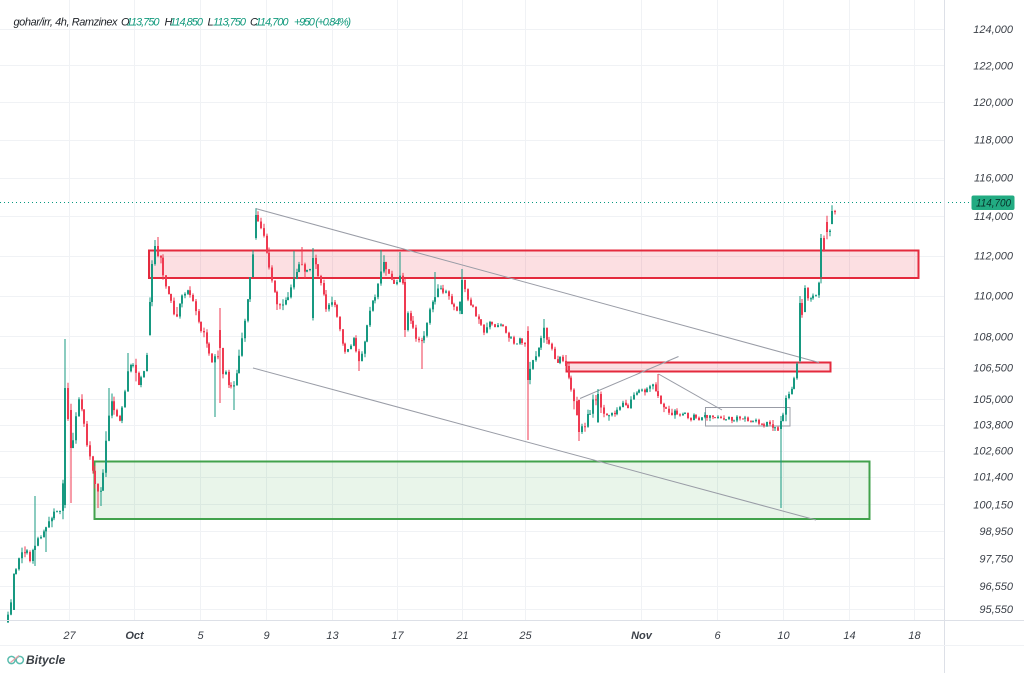  What do you see at coordinates (717, 636) in the screenshot?
I see `svg-text: 6` at bounding box center [717, 636].